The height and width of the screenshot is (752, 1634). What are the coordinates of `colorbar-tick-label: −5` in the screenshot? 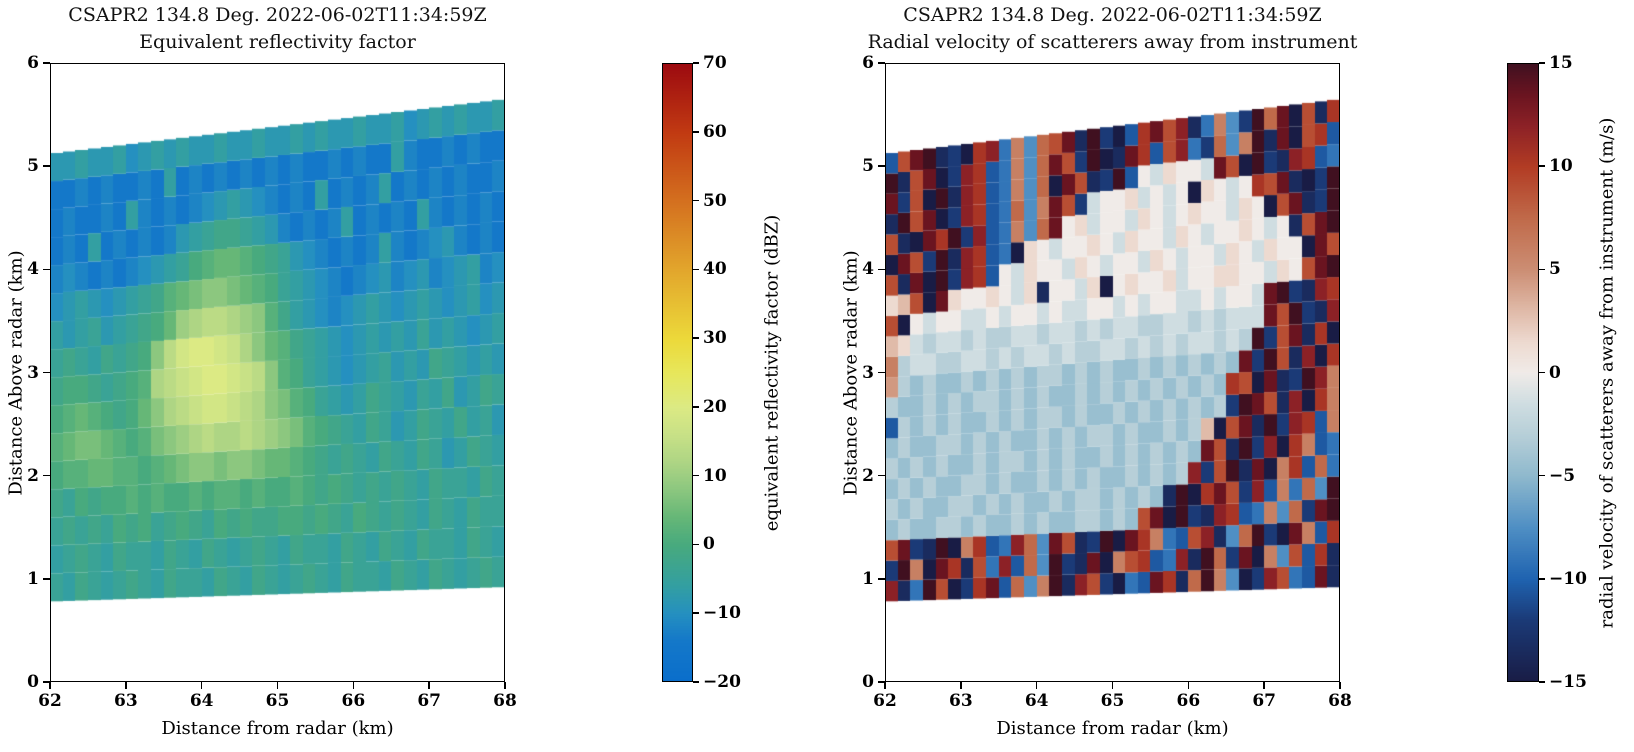 It's located at (1562, 475).